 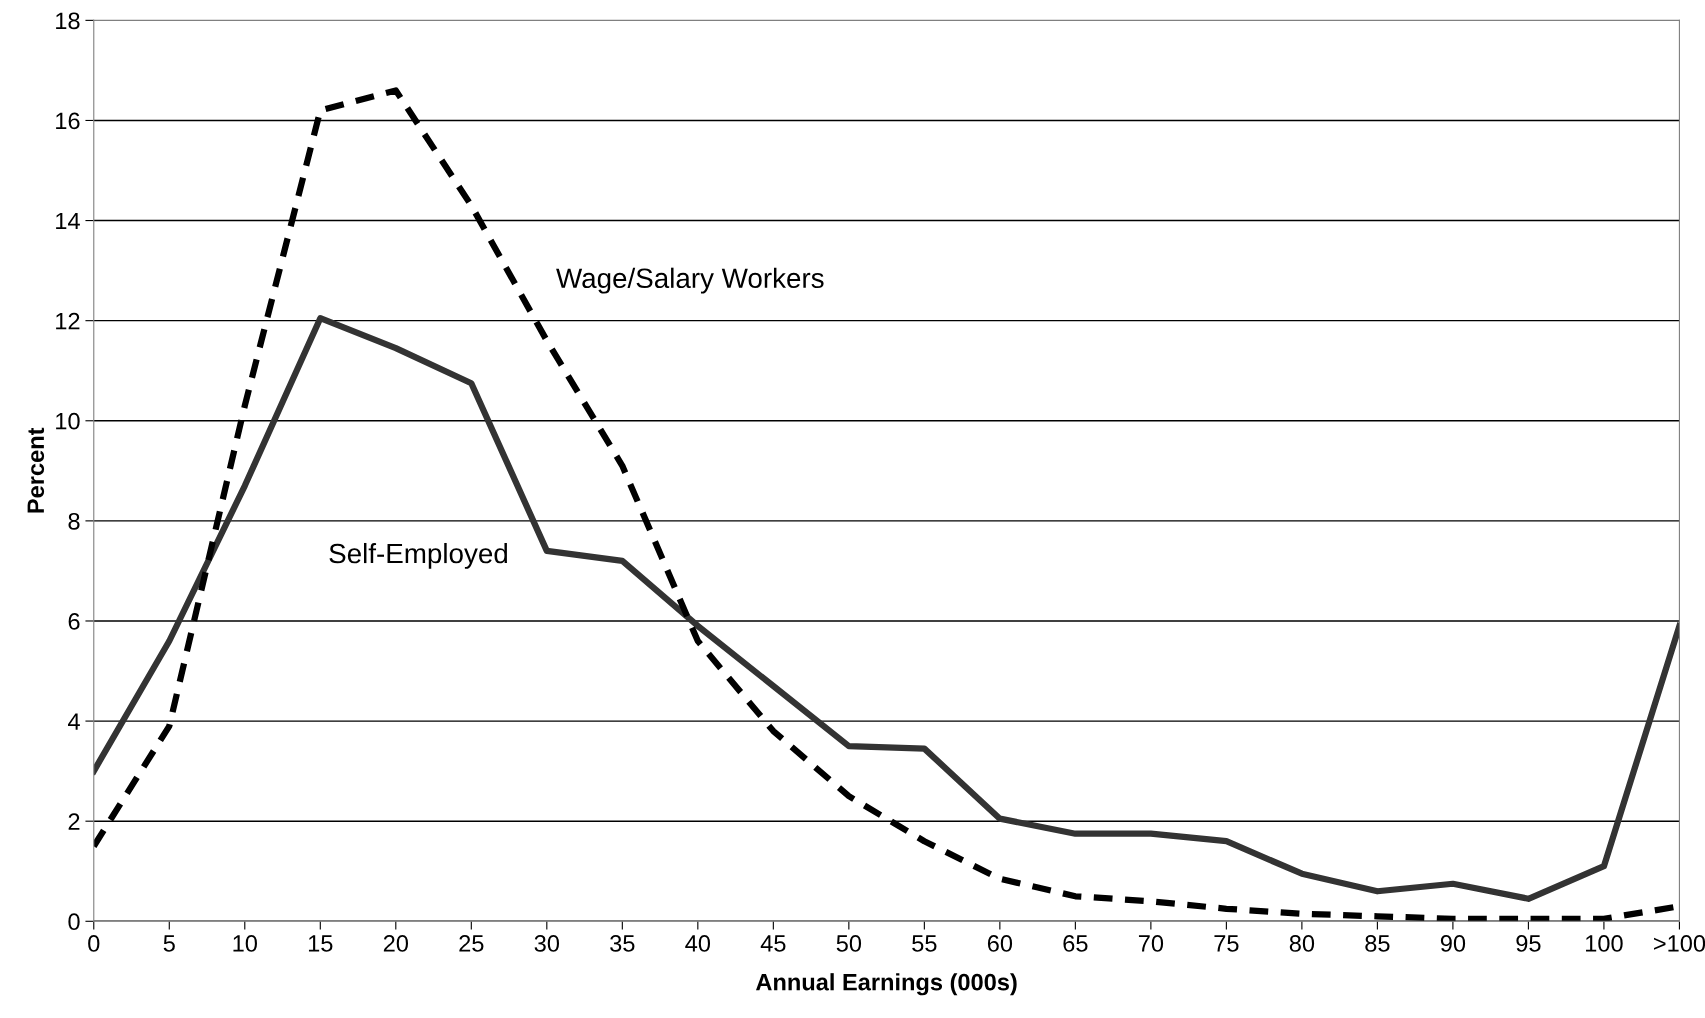 What do you see at coordinates (396, 943) in the screenshot?
I see `x-tick-label: 20` at bounding box center [396, 943].